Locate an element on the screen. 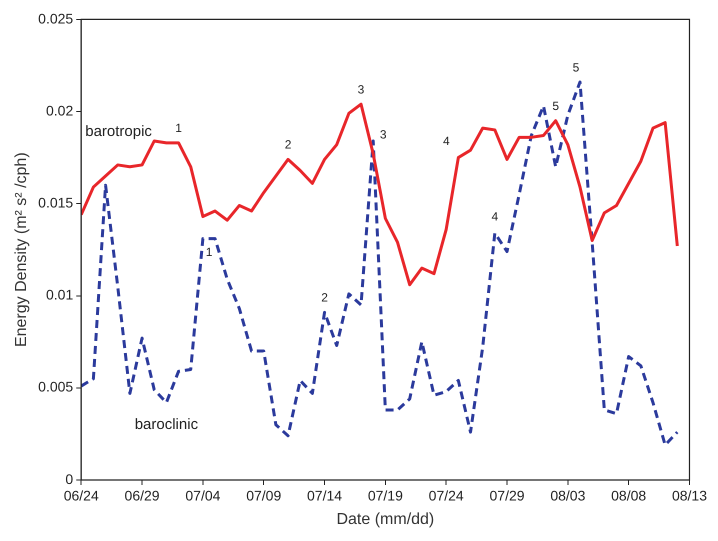  x-tick-label: 06/24 is located at coordinates (81, 495).